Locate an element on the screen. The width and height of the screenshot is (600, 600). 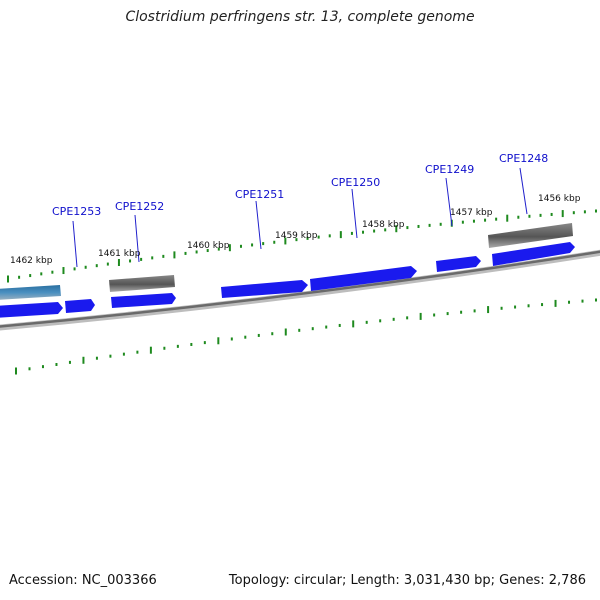
kbp-label: 1457 kbp is located at coordinates (471, 213).